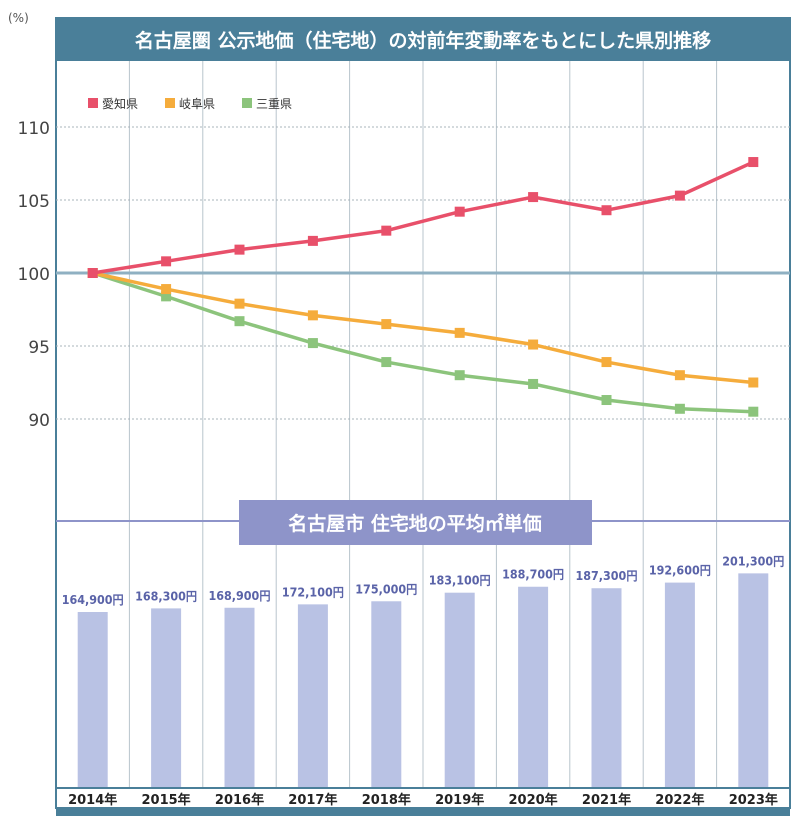 The width and height of the screenshot is (800, 829). Describe the element at coordinates (312, 800) in the screenshot. I see `x-tick-label: 2017年` at that location.